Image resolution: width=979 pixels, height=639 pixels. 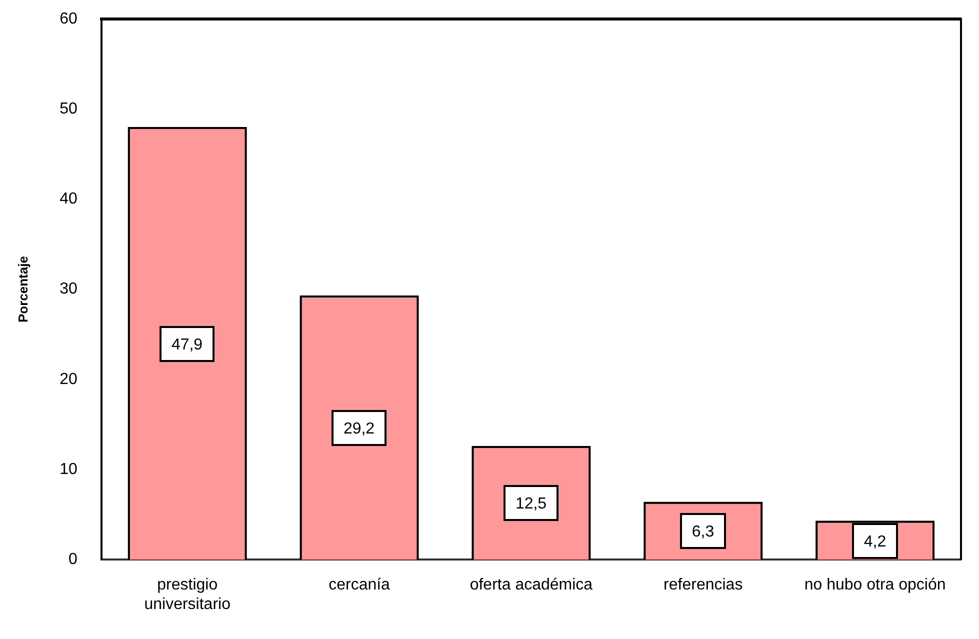 What do you see at coordinates (875, 541) in the screenshot?
I see `data-label: 4,2` at bounding box center [875, 541].